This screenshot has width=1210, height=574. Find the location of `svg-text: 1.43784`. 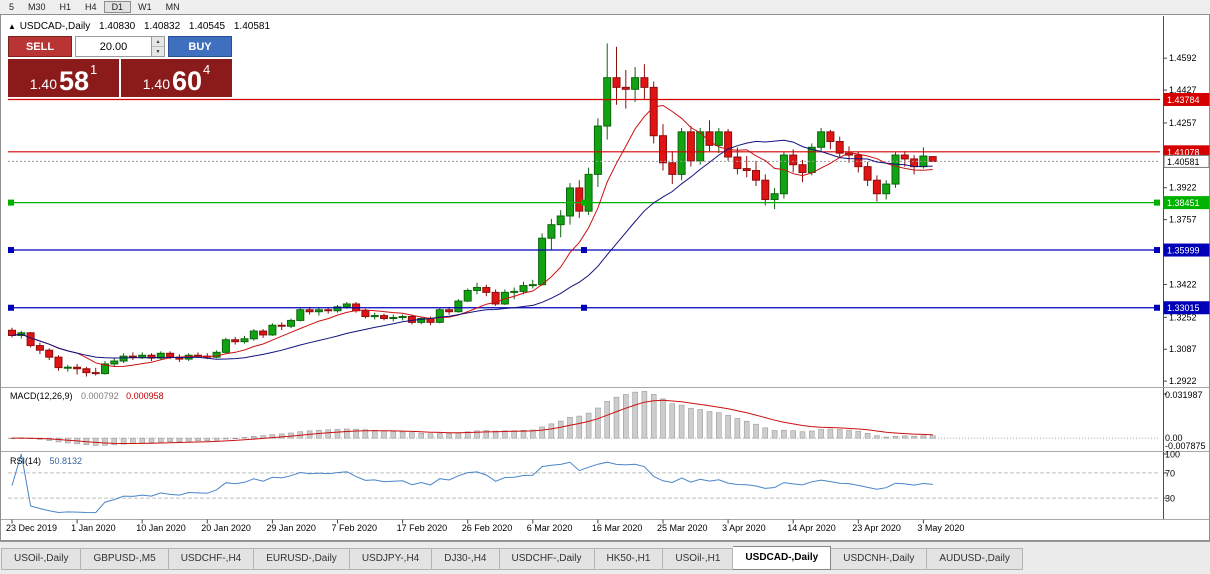

svg-text: 1.43784 is located at coordinates (1183, 100).